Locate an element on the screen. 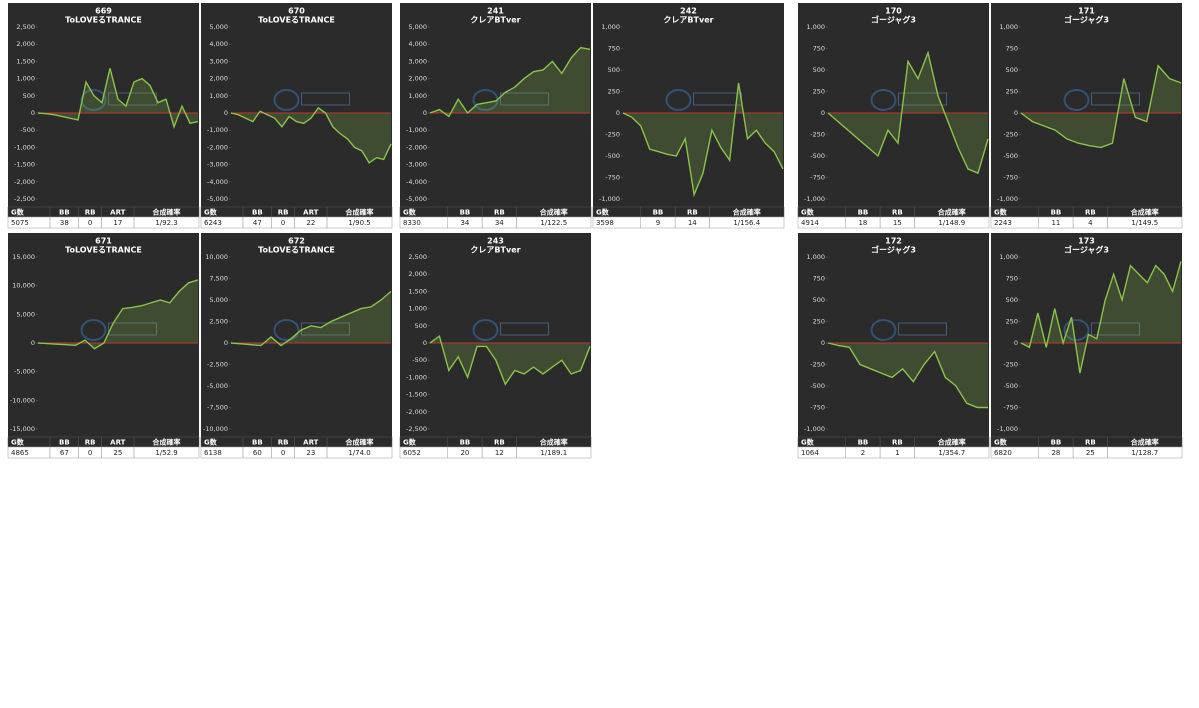 The width and height of the screenshot is (1199, 708). y-tick-label: 2,500 is located at coordinates (417, 257).